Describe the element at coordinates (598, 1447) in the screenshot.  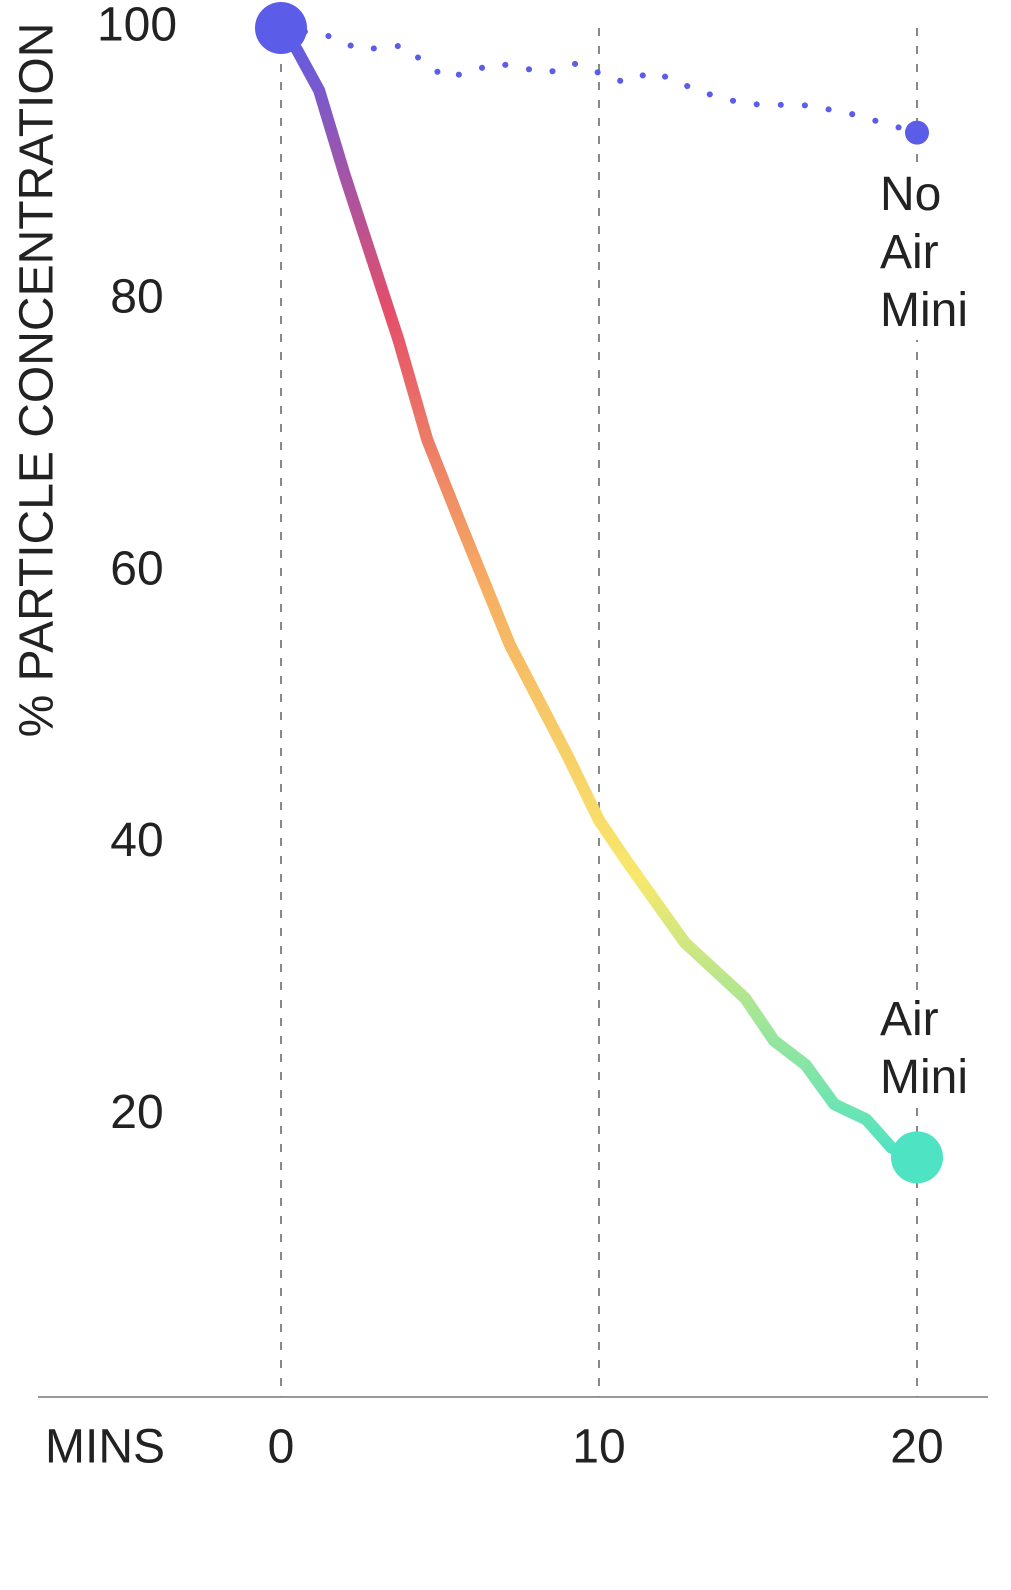
I see `x-tick-label: 10` at that location.